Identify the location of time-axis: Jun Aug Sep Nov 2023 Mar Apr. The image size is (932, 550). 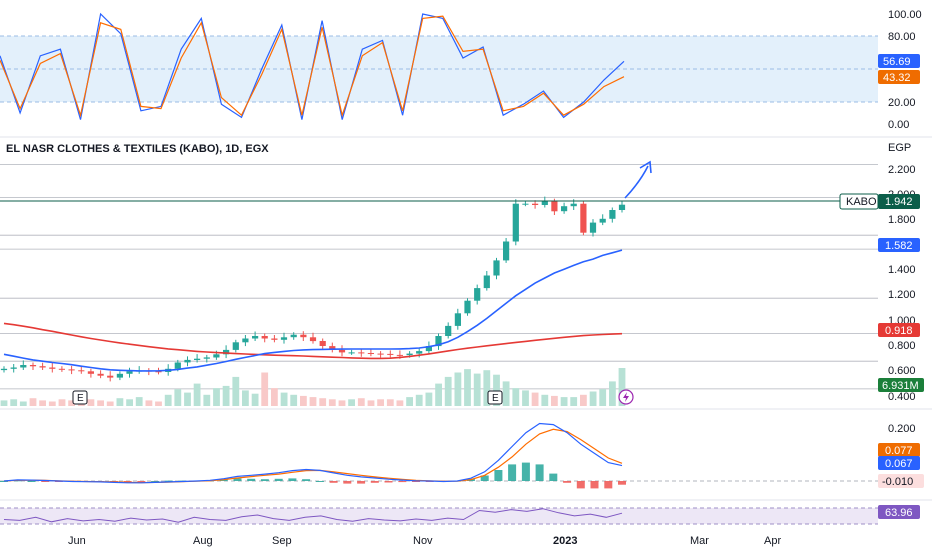
(424, 541).